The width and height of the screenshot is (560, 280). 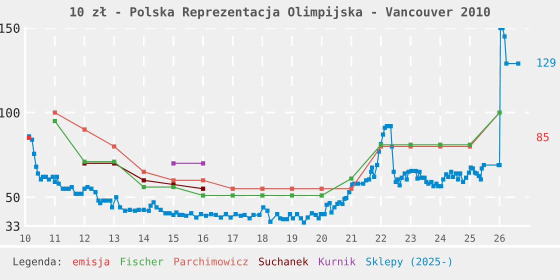 What do you see at coordinates (55, 238) in the screenshot?
I see `x-tick-label: 11` at bounding box center [55, 238].